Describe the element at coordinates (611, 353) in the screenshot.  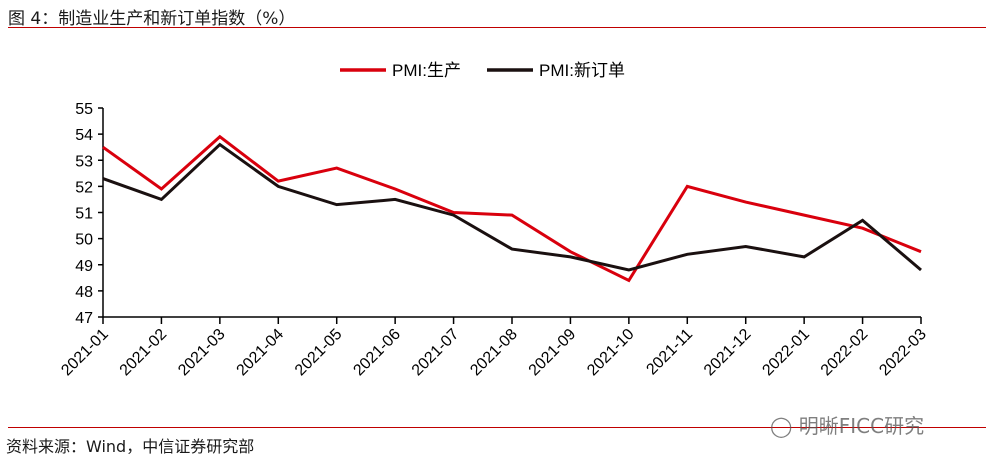
I see `x-tick-label: 2021-10` at that location.